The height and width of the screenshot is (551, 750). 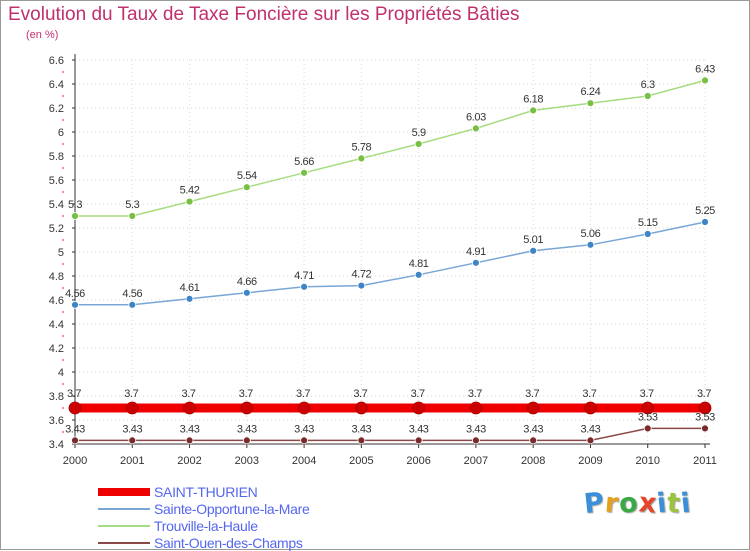 What do you see at coordinates (248, 543) in the screenshot?
I see `legend-item: Saint-Ouen-des-Champs` at bounding box center [248, 543].